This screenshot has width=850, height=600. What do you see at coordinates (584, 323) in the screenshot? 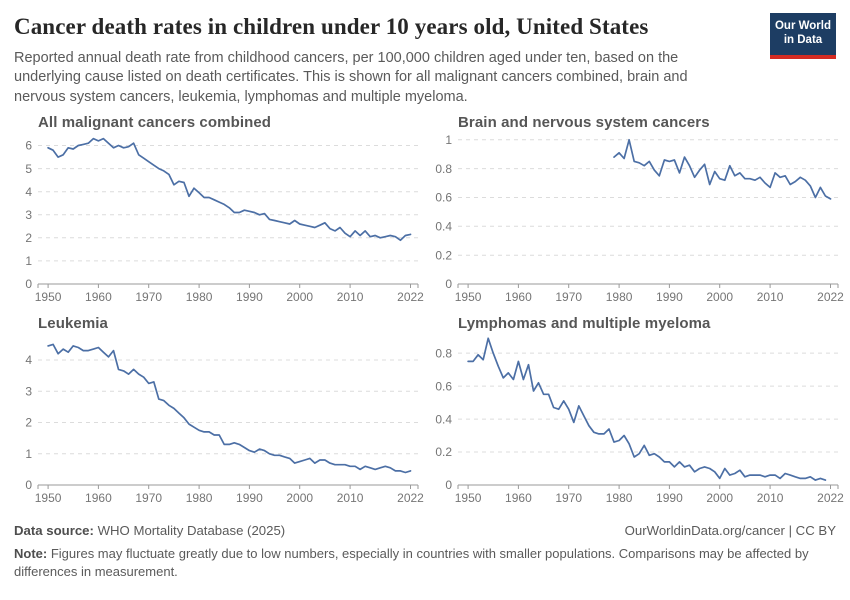
I see `chart-title-lymphomas: Lymphomas and multiple myeloma` at bounding box center [584, 323].